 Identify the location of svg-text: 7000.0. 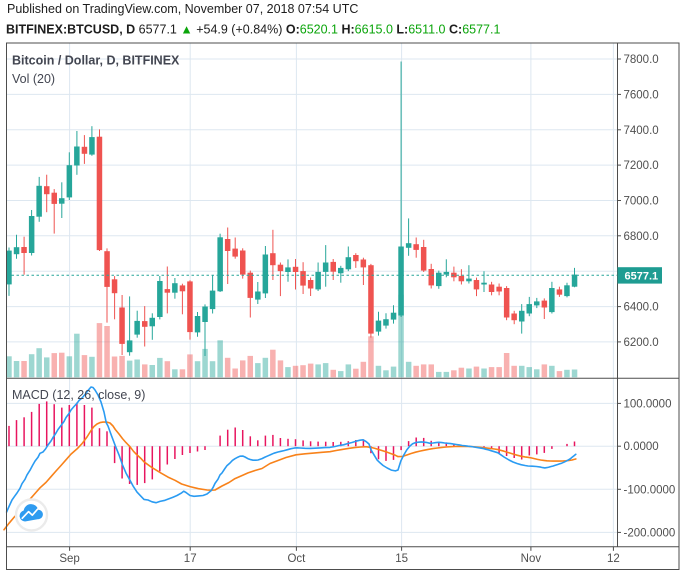
(641, 202).